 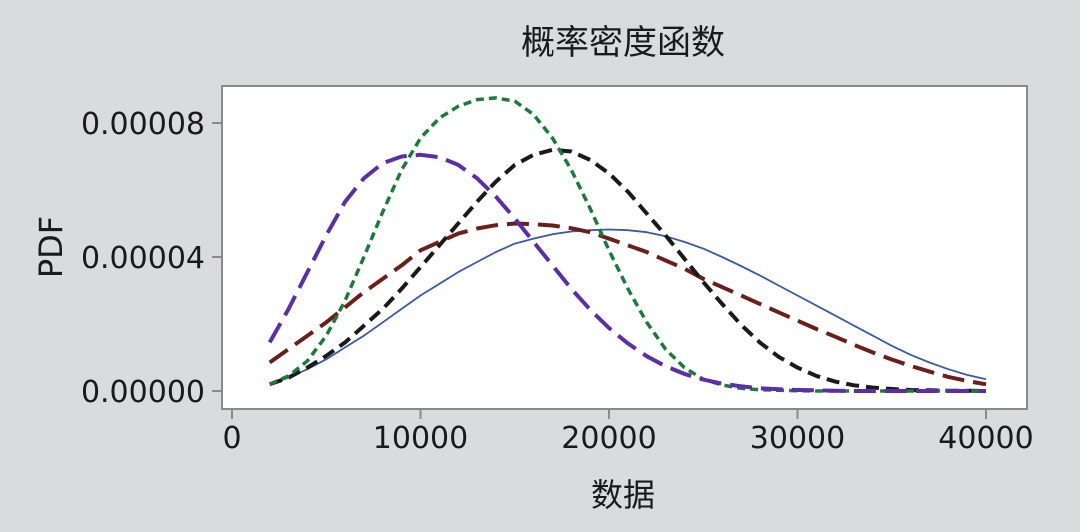 What do you see at coordinates (623, 495) in the screenshot?
I see `x-axis-label: 数据` at bounding box center [623, 495].